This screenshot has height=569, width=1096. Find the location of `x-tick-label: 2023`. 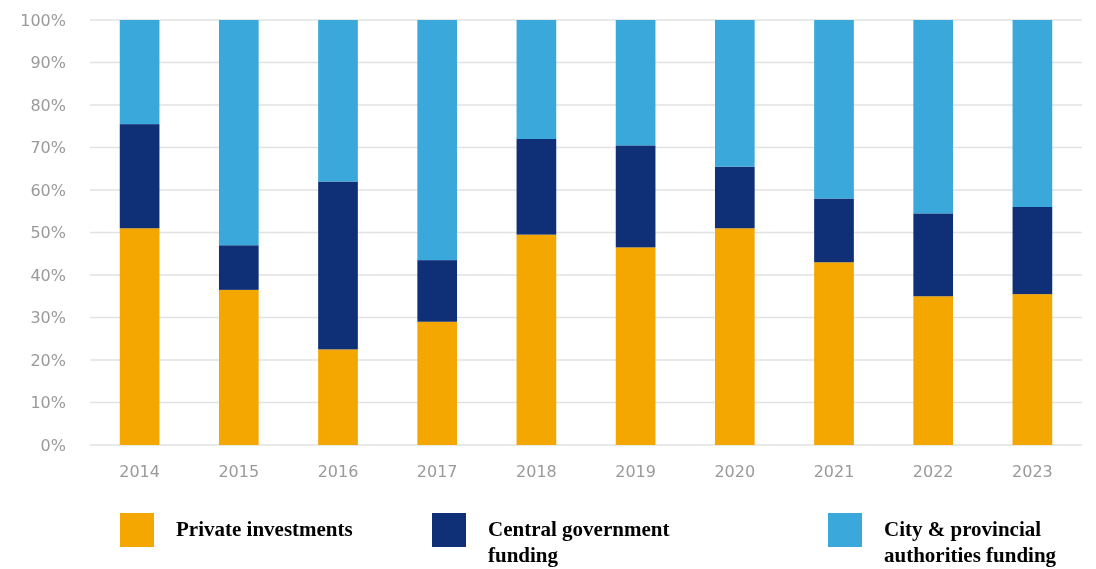

x-tick-label: 2023 is located at coordinates (1032, 471).